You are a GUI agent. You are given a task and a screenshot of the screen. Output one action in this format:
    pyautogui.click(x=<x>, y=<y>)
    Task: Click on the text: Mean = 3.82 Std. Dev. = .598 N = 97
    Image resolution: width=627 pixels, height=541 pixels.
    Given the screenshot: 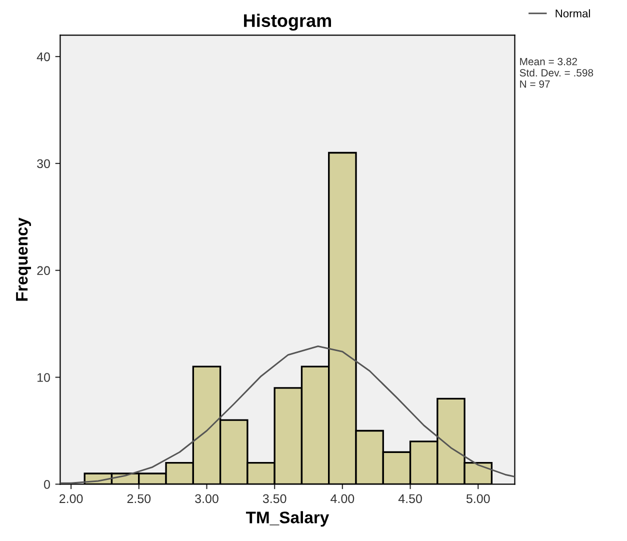 What is the action you would take?
    pyautogui.click(x=557, y=73)
    